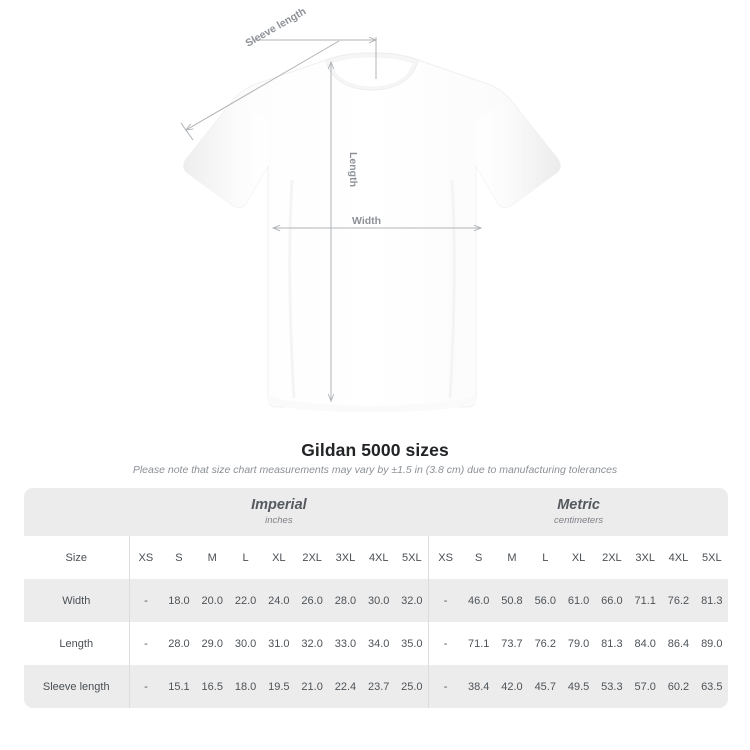 This screenshot has width=750, height=750. Describe the element at coordinates (375, 450) in the screenshot. I see `page-title: Gildan 5000 sizes` at that location.